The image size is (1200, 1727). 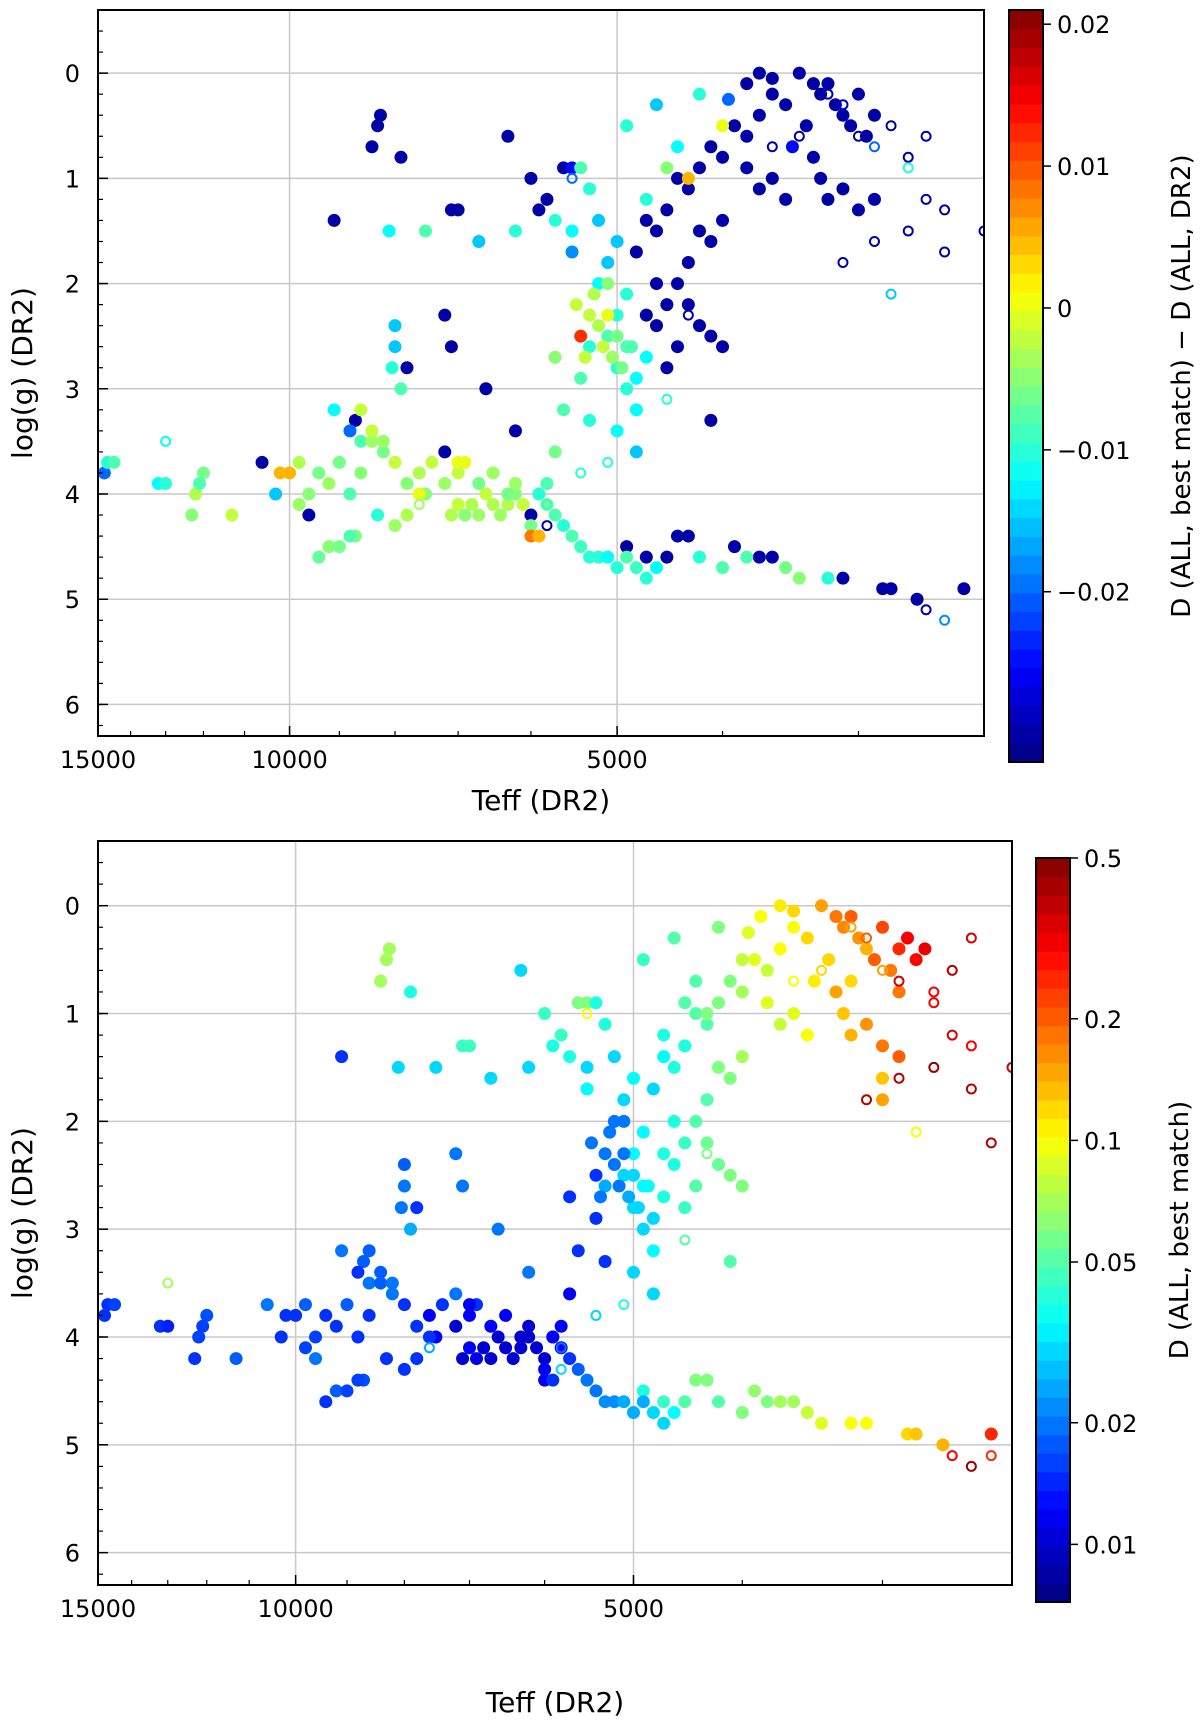 I want to click on y-tick-label: 3, so click(x=72, y=1230).